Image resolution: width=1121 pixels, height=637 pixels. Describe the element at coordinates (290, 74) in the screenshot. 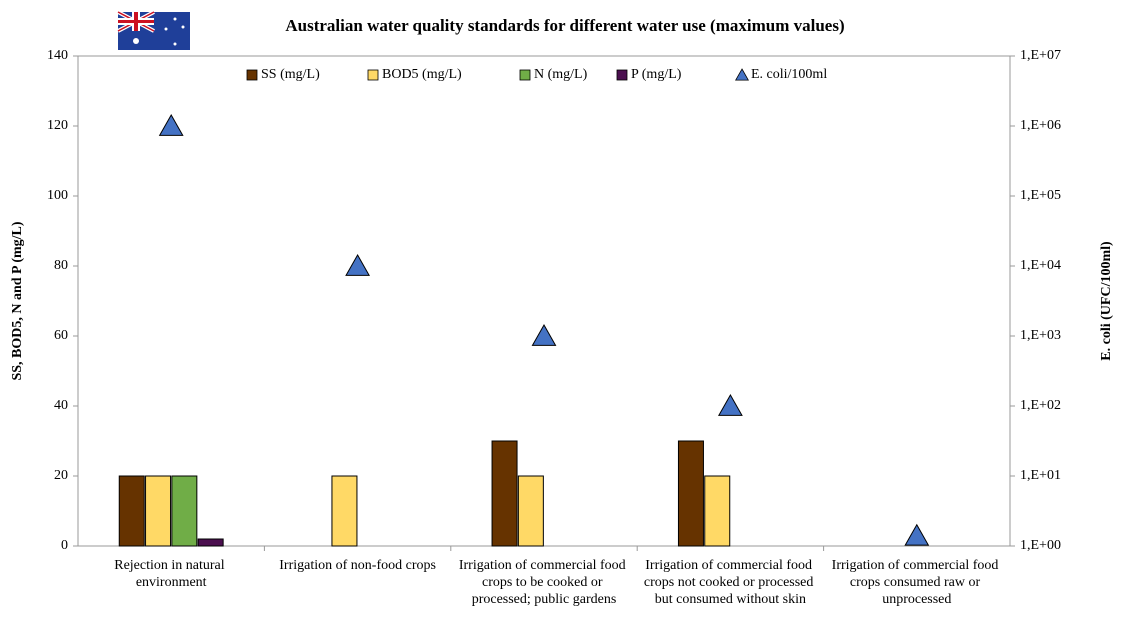

I see `legend-label: SS (mg/L)` at that location.